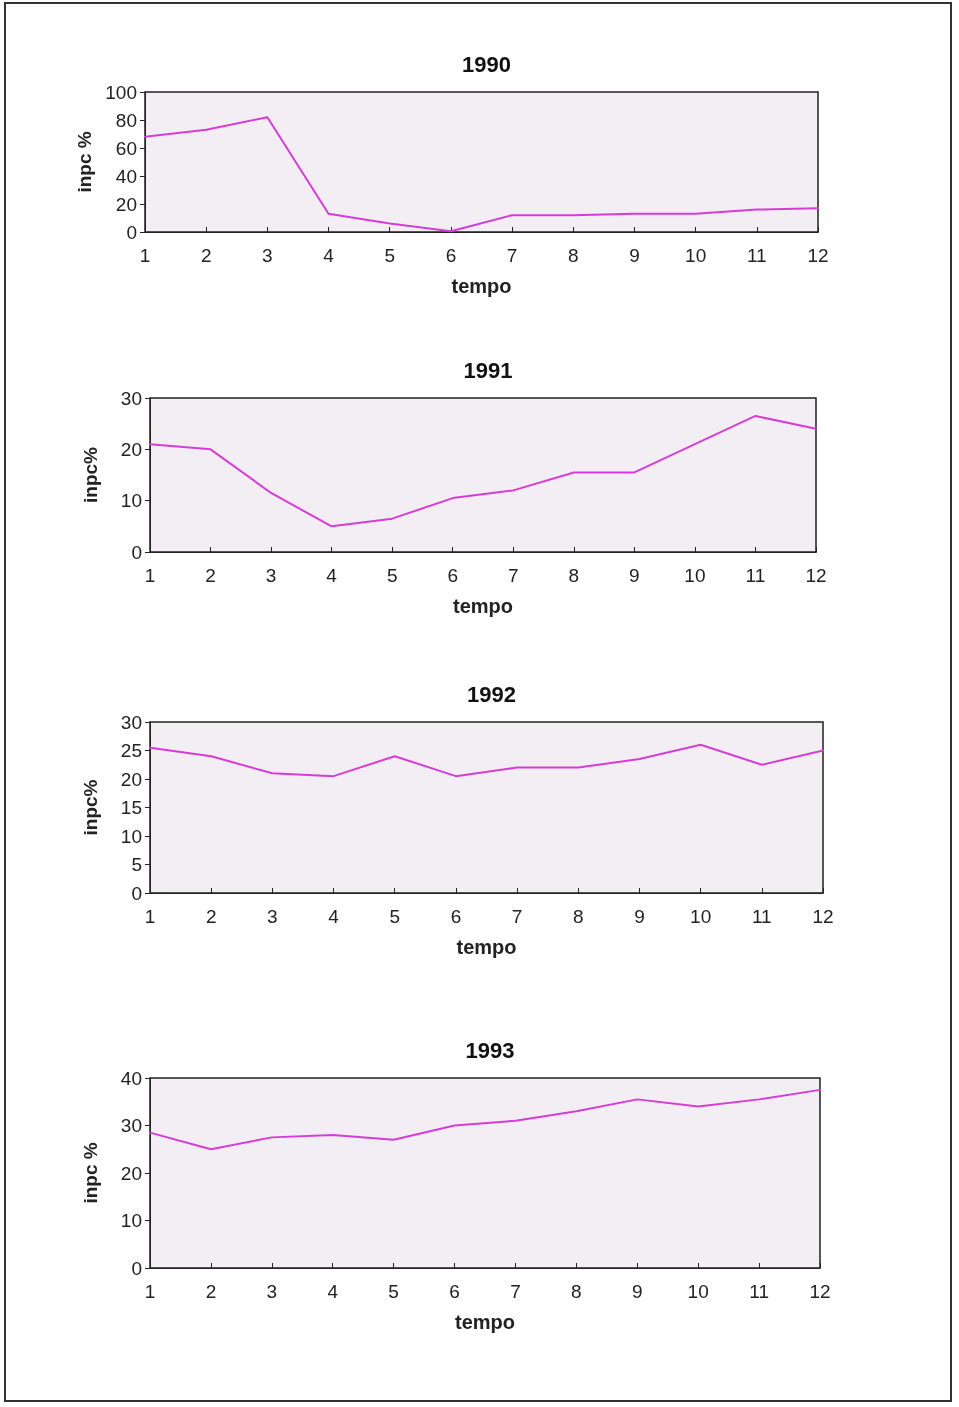 The width and height of the screenshot is (959, 1407). I want to click on chart-title: 1992, so click(491, 694).